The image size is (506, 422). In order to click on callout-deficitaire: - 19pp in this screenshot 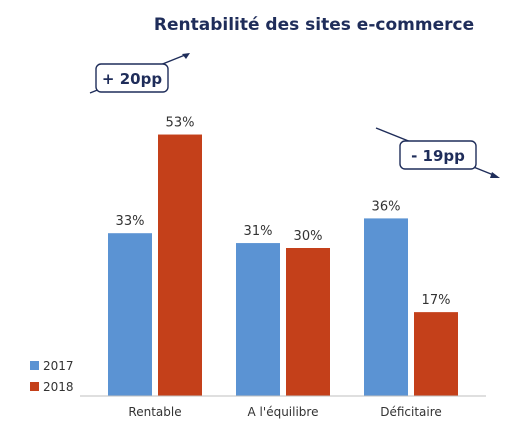, I will do `click(437, 152)`.